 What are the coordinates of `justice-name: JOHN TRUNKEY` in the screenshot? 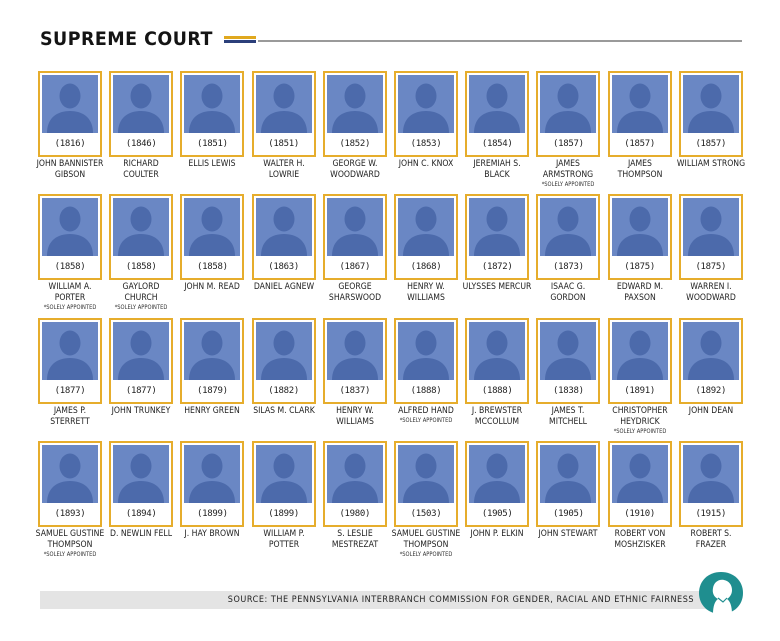 It's located at (141, 410).